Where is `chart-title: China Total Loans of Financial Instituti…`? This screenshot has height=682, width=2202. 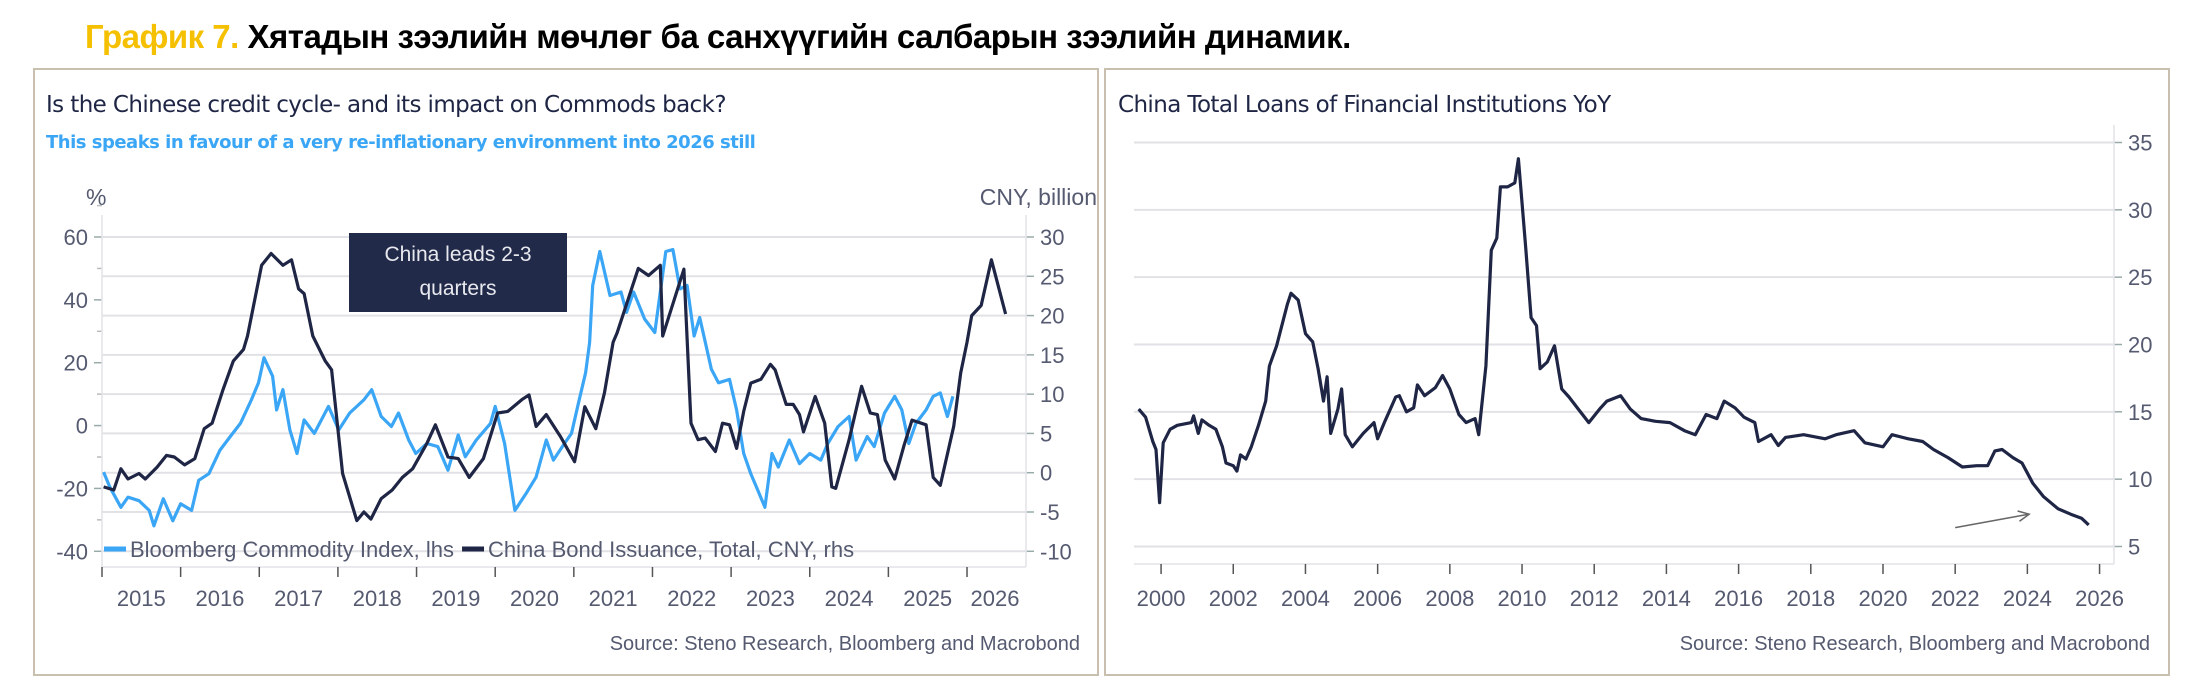 chart-title: China Total Loans of Financial Instituti… is located at coordinates (1364, 105).